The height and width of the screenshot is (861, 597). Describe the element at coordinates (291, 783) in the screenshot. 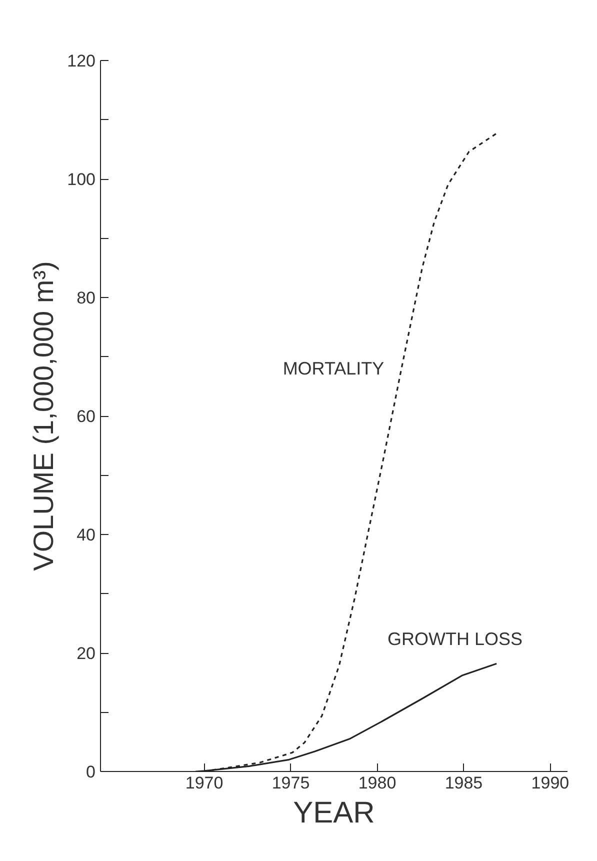

I see `x-tick-label: 1975` at that location.